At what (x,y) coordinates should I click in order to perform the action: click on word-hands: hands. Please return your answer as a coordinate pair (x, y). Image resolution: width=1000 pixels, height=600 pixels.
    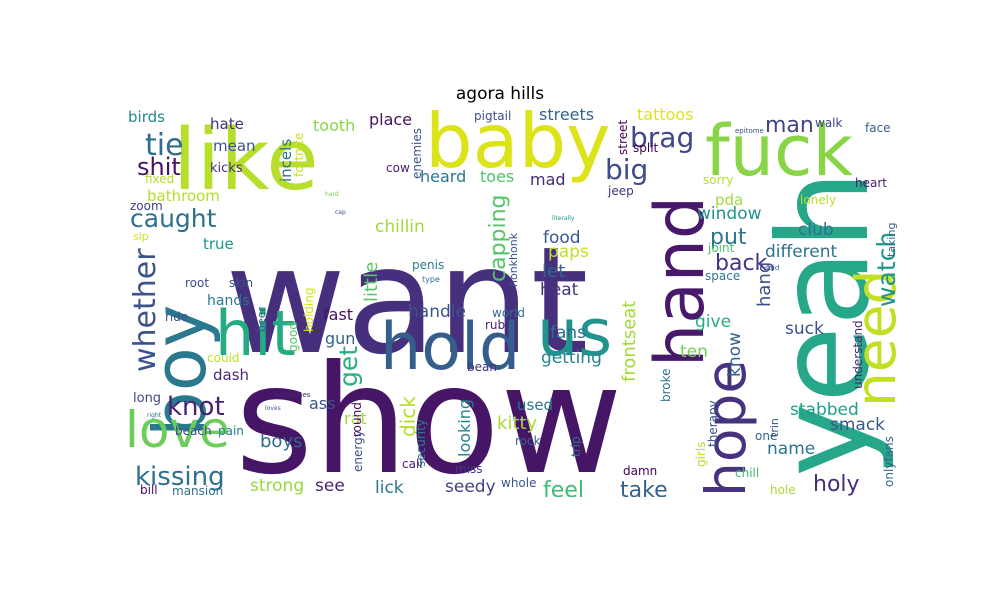
    Looking at the image, I should click on (228, 301).